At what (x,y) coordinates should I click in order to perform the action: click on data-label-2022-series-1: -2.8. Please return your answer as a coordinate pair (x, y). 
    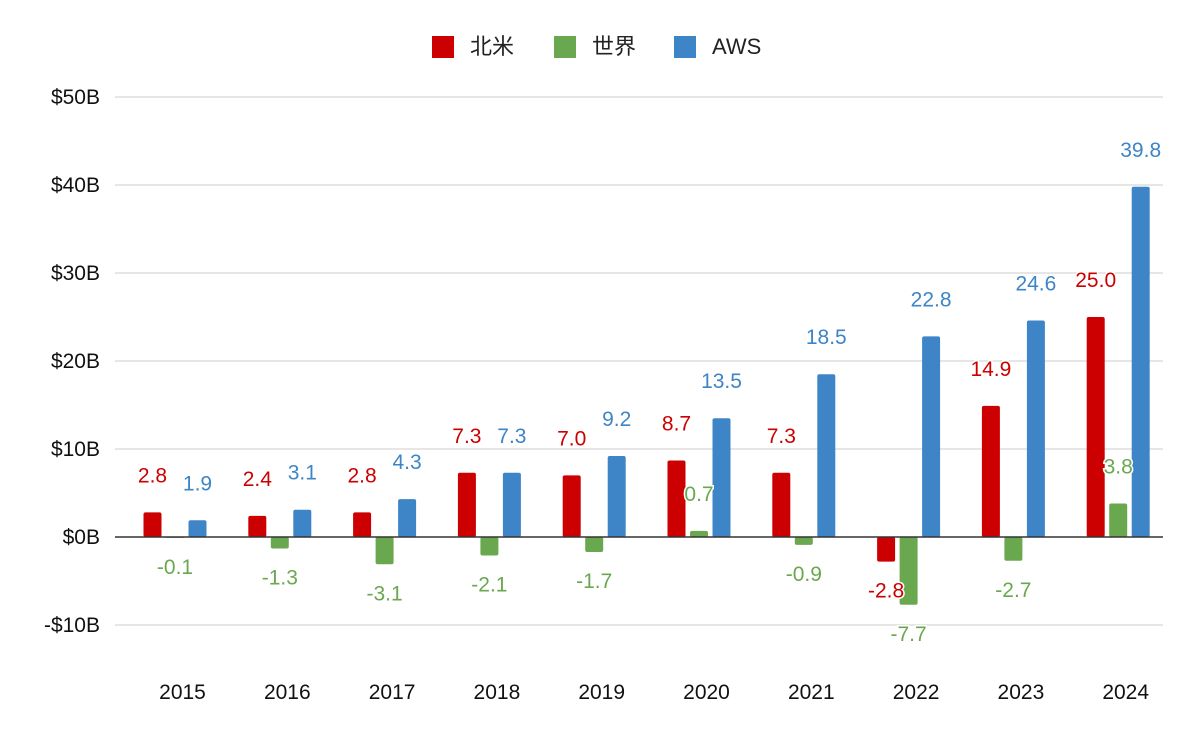
    Looking at the image, I should click on (886, 591).